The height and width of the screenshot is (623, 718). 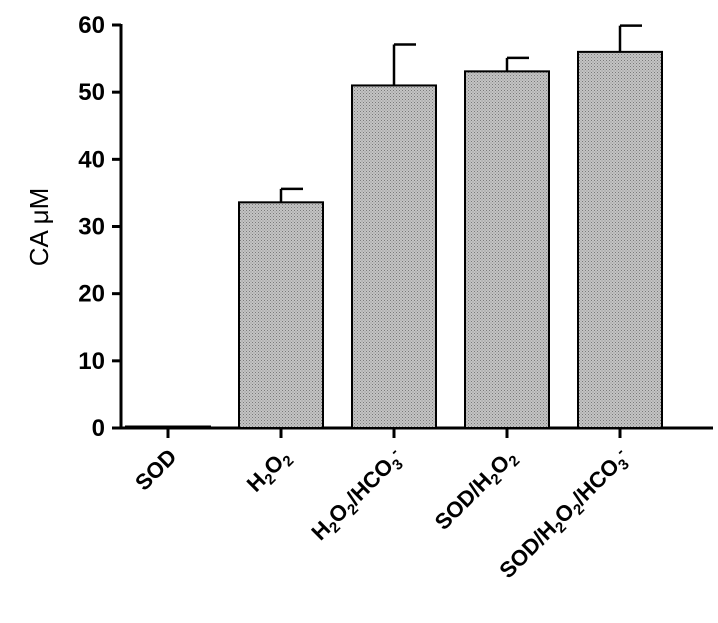 What do you see at coordinates (91, 227) in the screenshot?
I see `y-tick-label: 30` at bounding box center [91, 227].